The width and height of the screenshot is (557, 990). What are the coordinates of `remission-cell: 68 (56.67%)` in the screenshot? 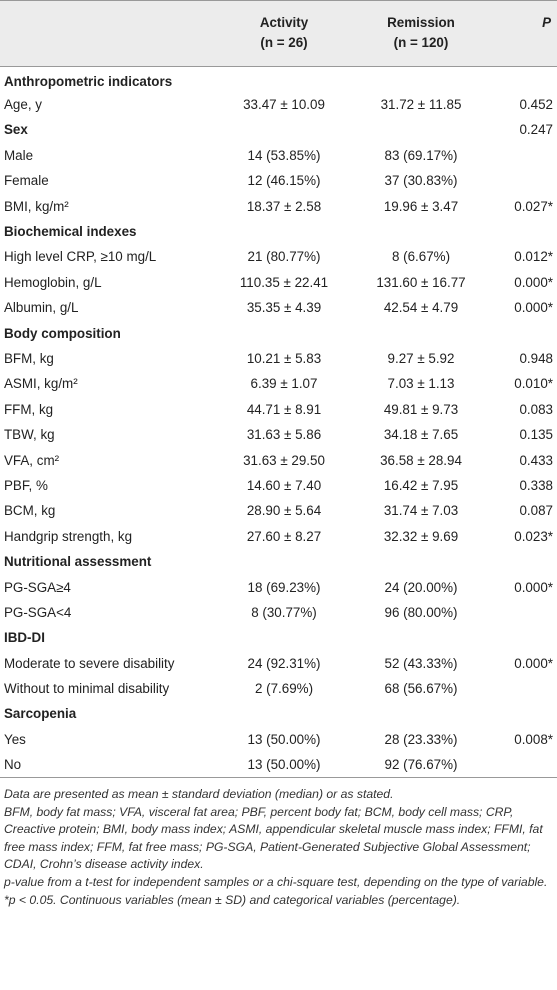 It's located at (421, 689).